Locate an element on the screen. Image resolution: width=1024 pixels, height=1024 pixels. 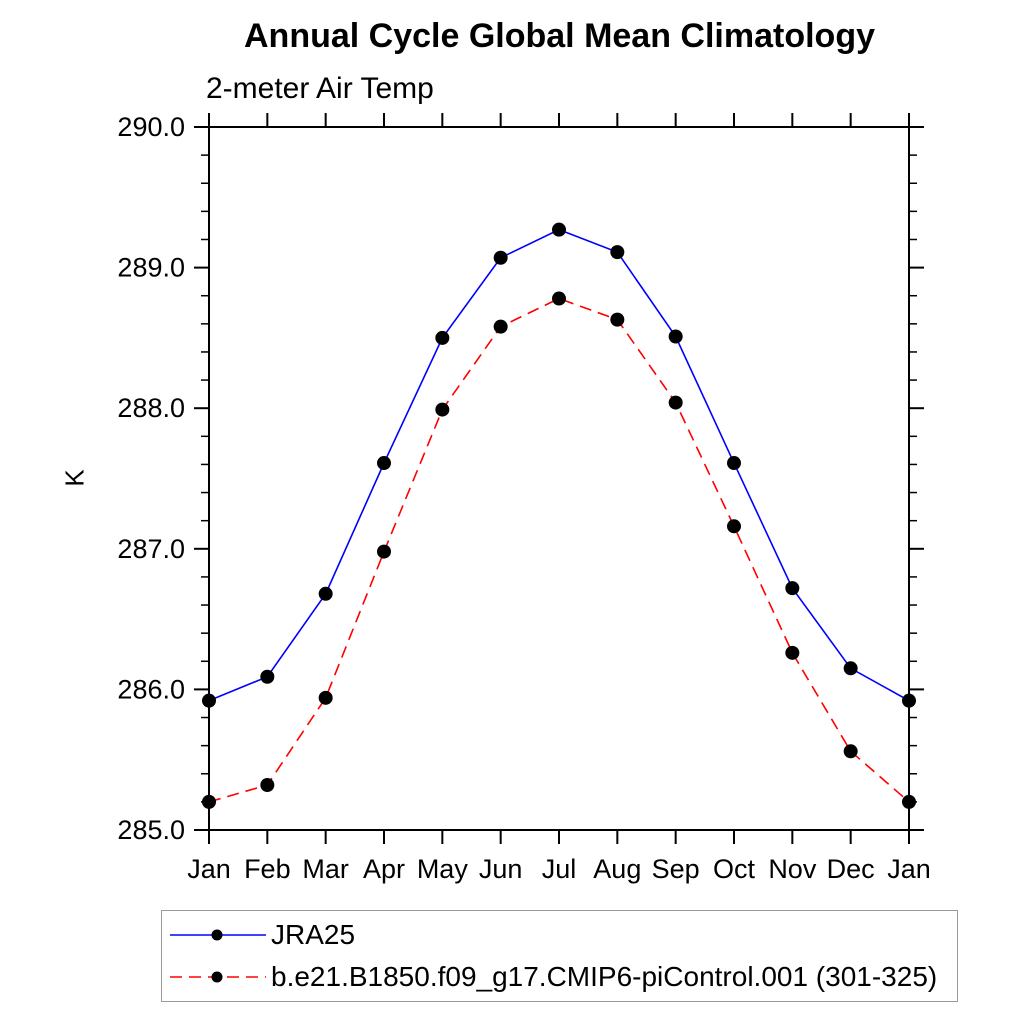
legend-label-jra25: JRA25 is located at coordinates (313, 934).